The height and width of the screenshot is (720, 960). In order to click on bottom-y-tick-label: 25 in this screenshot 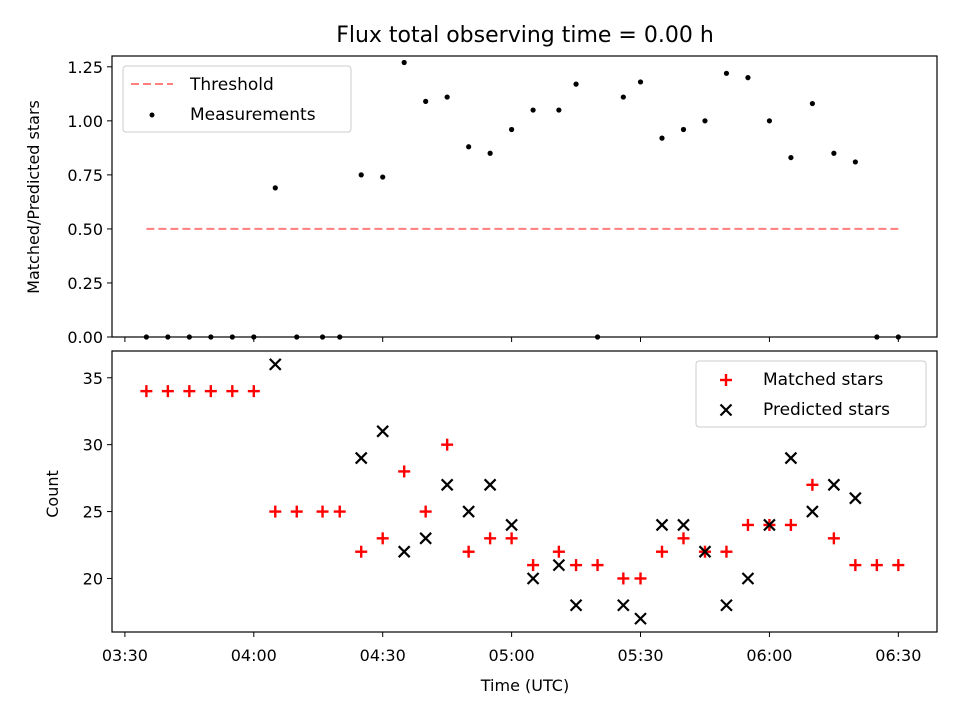, I will do `click(93, 512)`.